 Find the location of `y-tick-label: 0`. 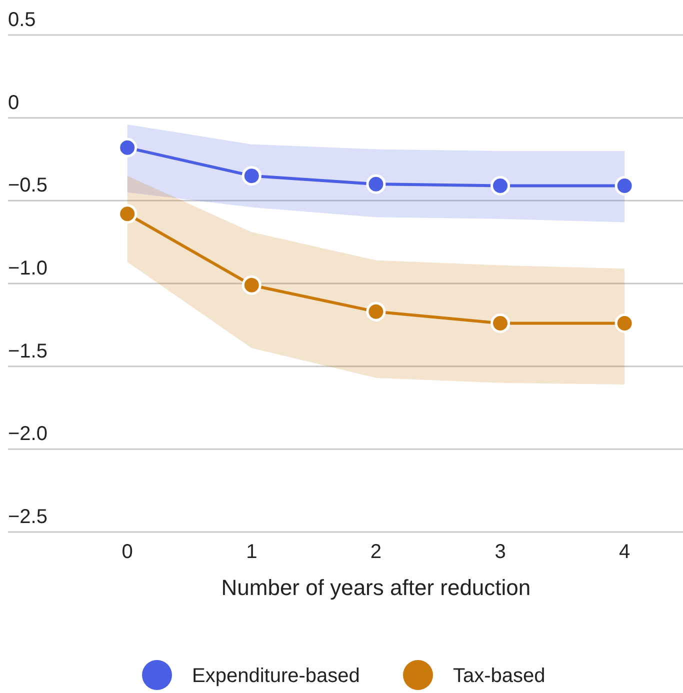

y-tick-label: 0 is located at coordinates (14, 103).